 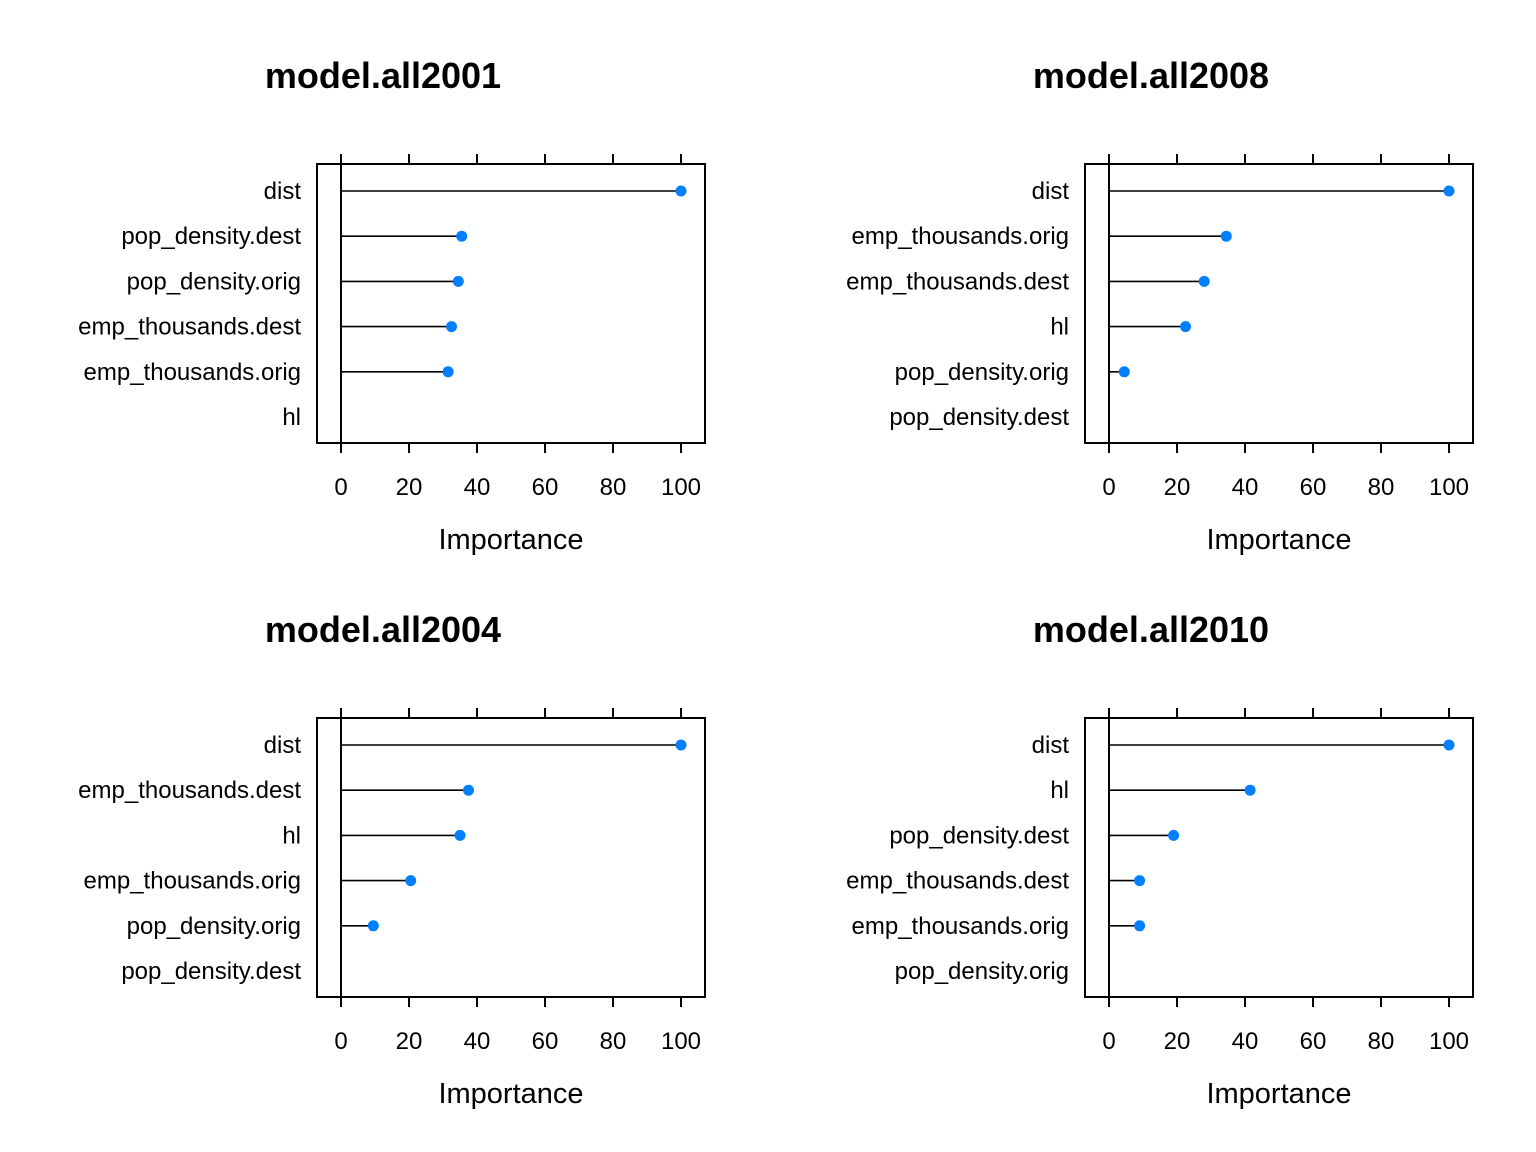 I want to click on chart-title: model.all2004, so click(x=383, y=629).